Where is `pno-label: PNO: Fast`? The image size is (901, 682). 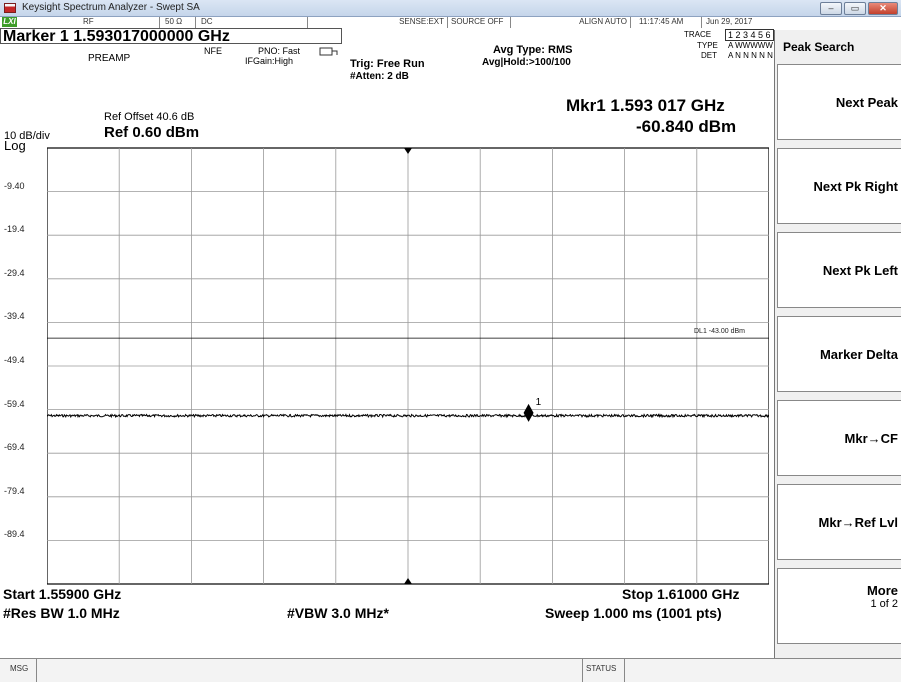
pno-label: PNO: Fast is located at coordinates (279, 51).